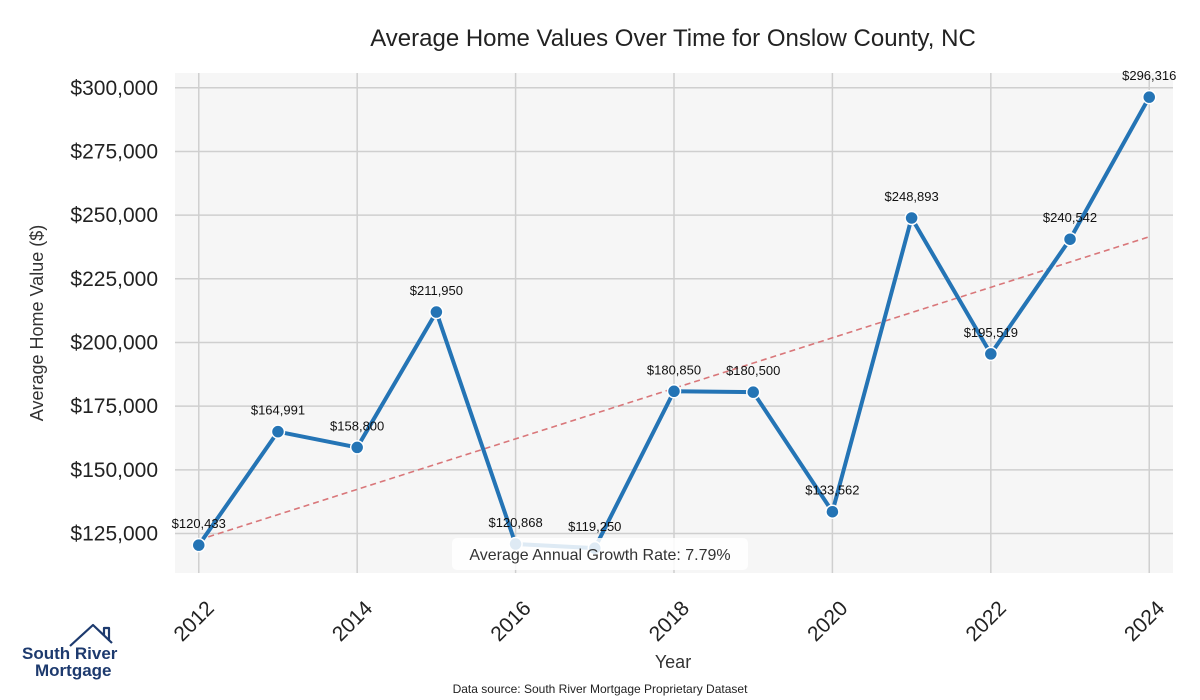 The width and height of the screenshot is (1200, 700). I want to click on data-label: $248,893, so click(912, 196).